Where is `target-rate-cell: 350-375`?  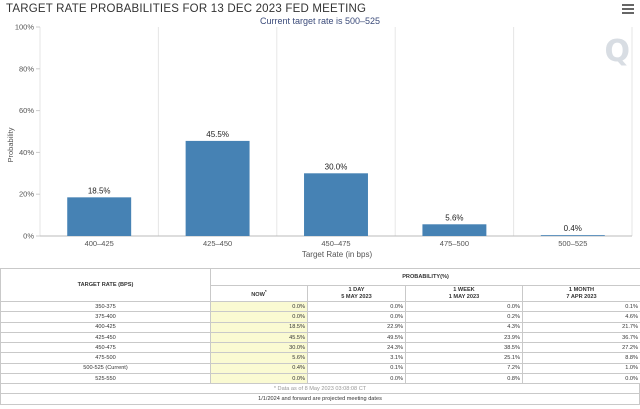 target-rate-cell: 350-375 is located at coordinates (105, 306).